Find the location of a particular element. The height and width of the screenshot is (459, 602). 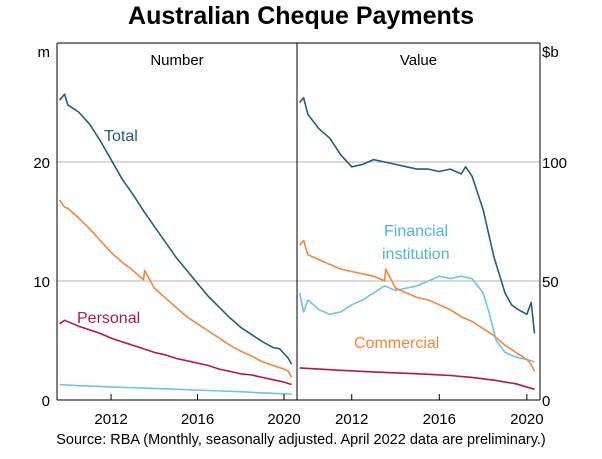

value-series-personal is located at coordinates (417, 379).